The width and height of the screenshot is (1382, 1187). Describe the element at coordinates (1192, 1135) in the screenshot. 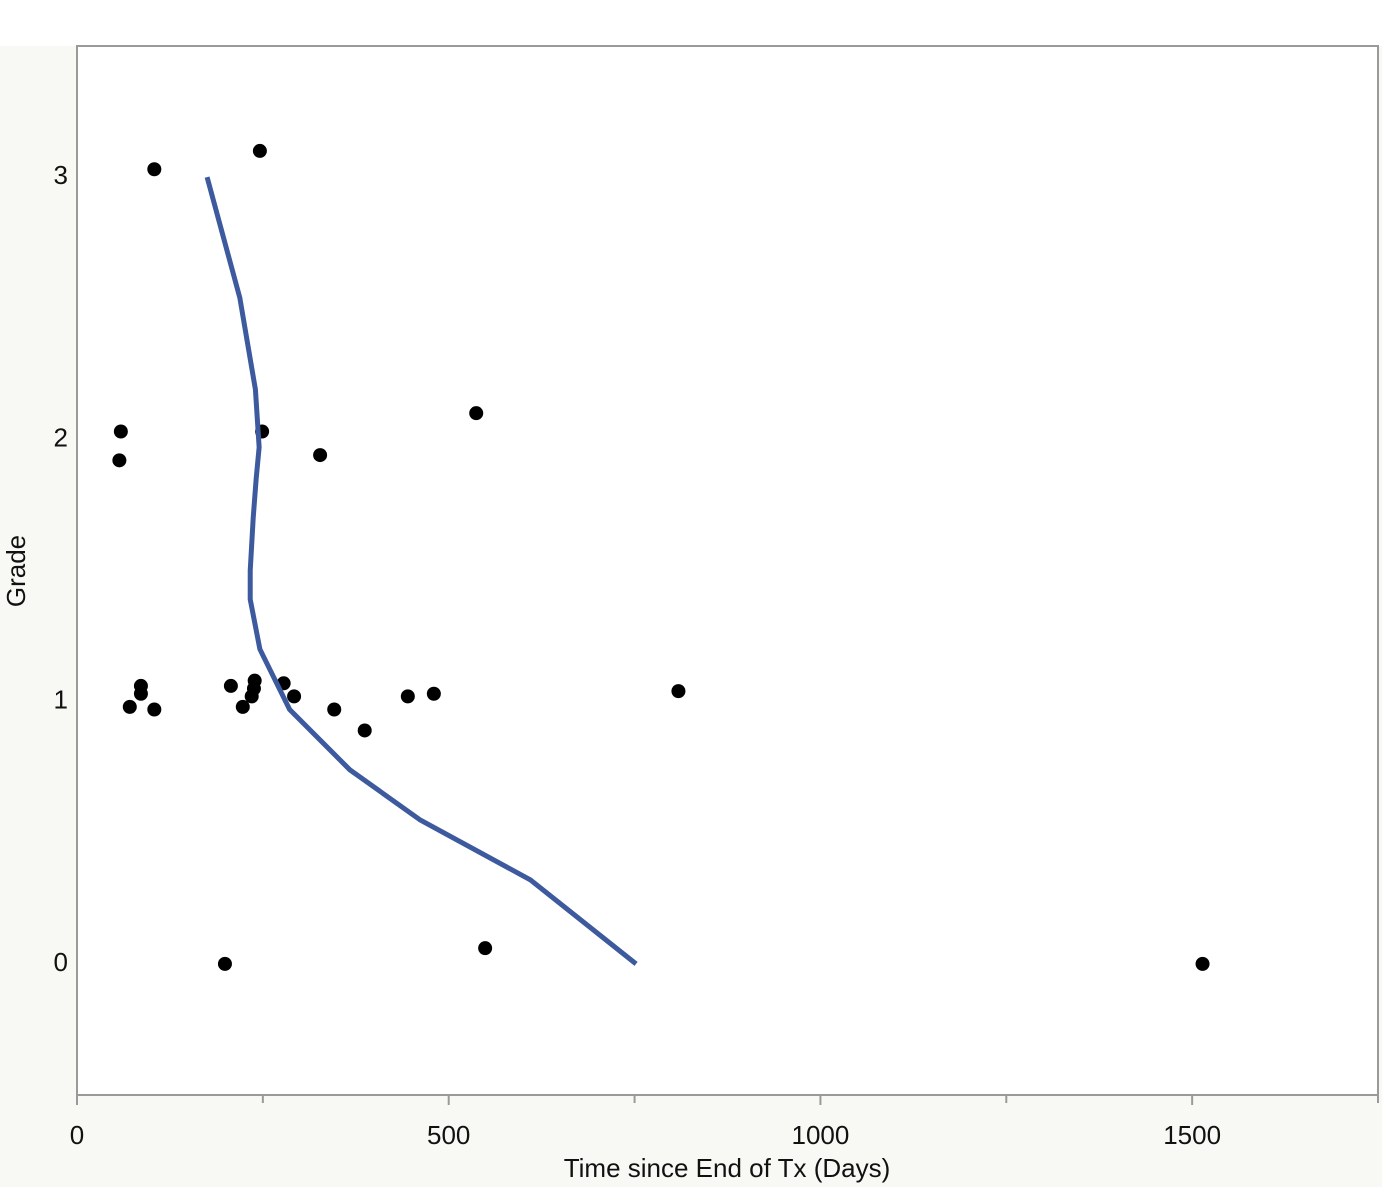

I see `x-tick-label: 1500` at that location.